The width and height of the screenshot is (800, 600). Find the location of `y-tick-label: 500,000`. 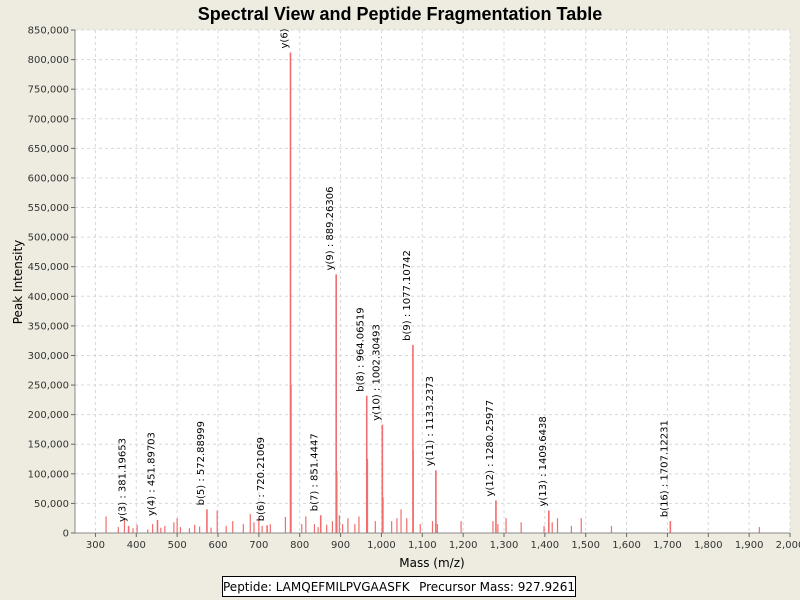

y-tick-label: 500,000 is located at coordinates (48, 238).